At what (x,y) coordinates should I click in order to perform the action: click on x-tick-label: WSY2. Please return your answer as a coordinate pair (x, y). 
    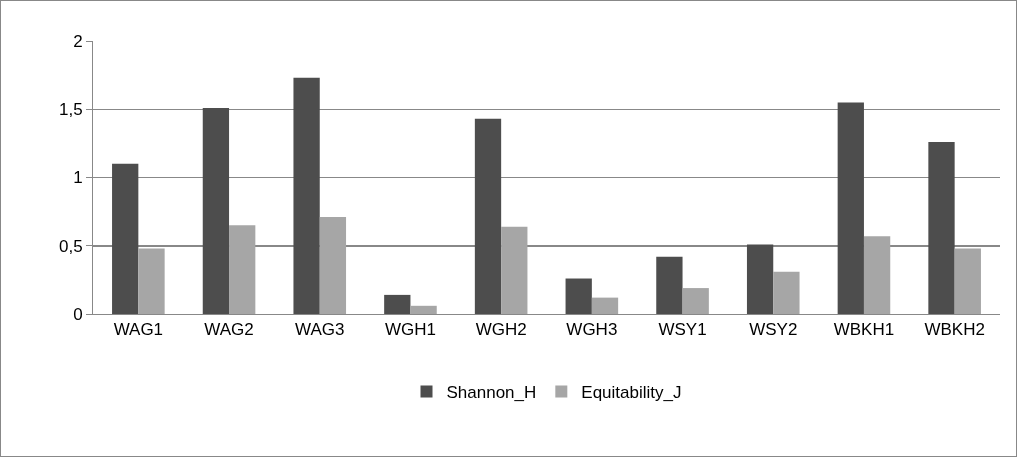
    Looking at the image, I should click on (773, 330).